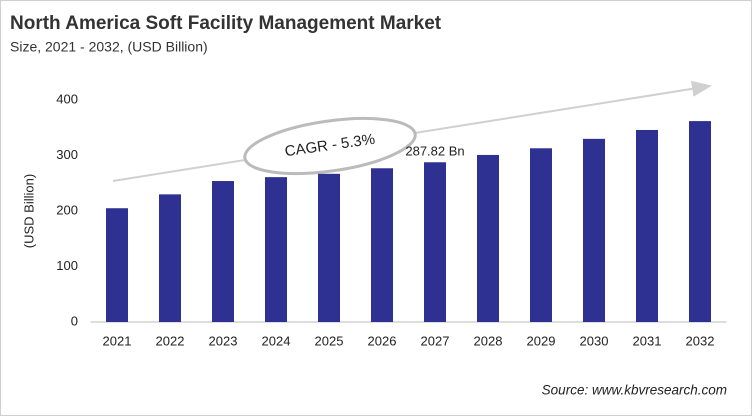  Describe the element at coordinates (634, 390) in the screenshot. I see `source: Source: www.kbvresearch.com` at that location.